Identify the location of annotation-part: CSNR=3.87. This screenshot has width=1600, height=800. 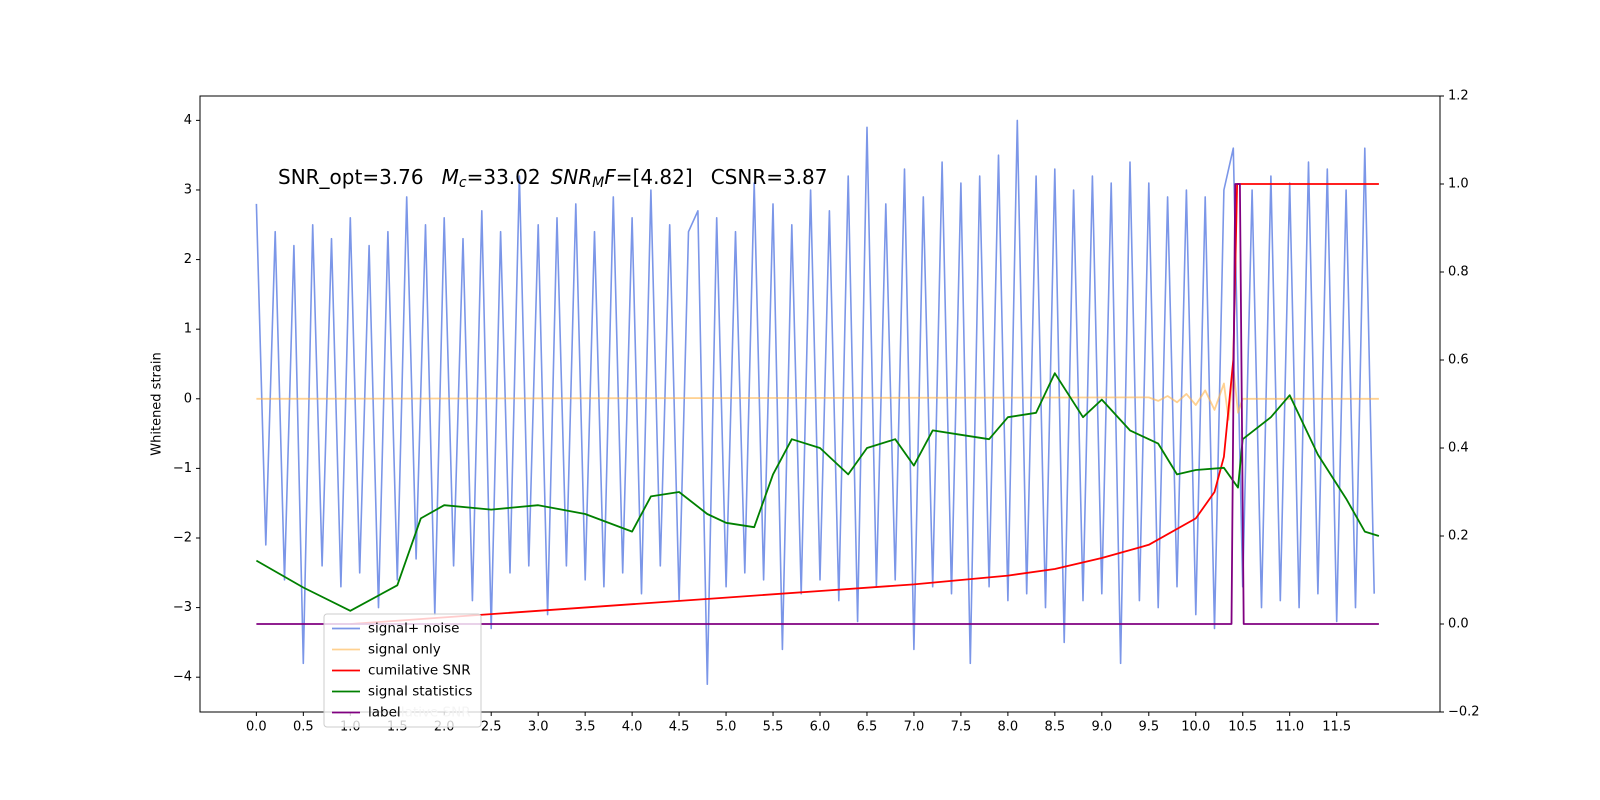
(769, 177).